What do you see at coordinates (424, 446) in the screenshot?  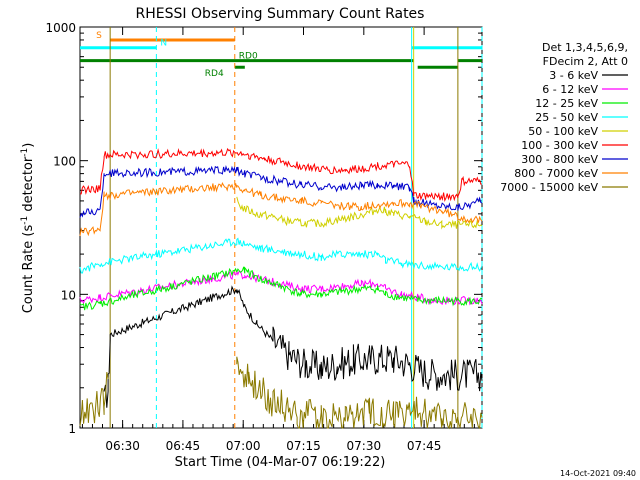 I see `x-tick-label: 07:45` at bounding box center [424, 446].